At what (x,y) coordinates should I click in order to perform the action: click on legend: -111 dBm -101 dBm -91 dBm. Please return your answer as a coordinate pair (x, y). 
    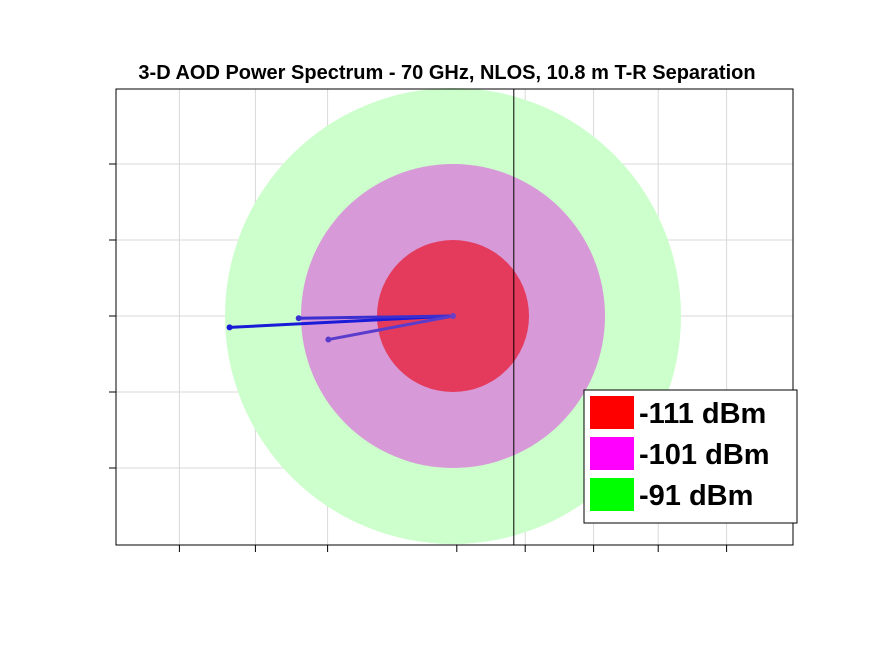
    Looking at the image, I should click on (690, 456).